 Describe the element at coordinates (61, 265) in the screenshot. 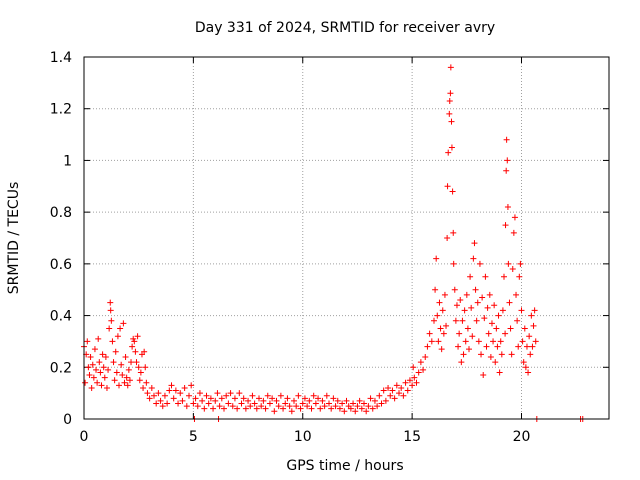

I see `y-tick-label: 0.6` at that location.